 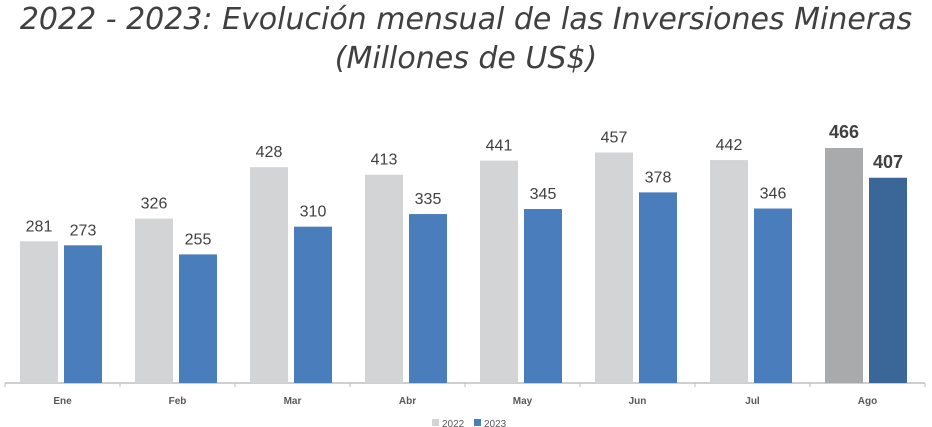 What do you see at coordinates (658, 287) in the screenshot?
I see `bar-2023-jun` at bounding box center [658, 287].